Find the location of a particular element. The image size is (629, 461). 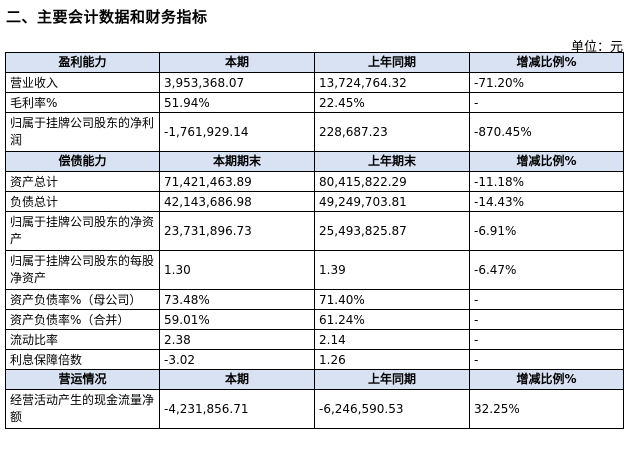

header-cell: 营运情况 is located at coordinates (82, 379).